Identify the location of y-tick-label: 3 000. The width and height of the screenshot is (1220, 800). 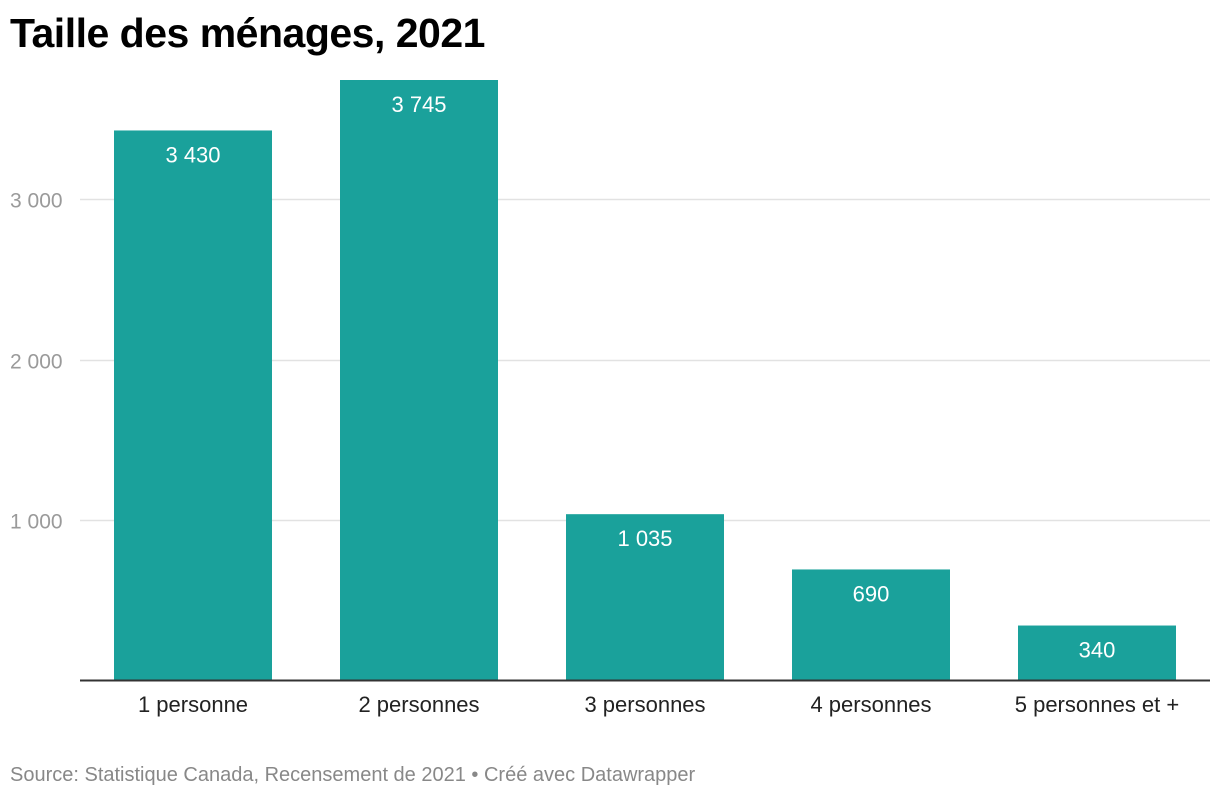
(36, 201).